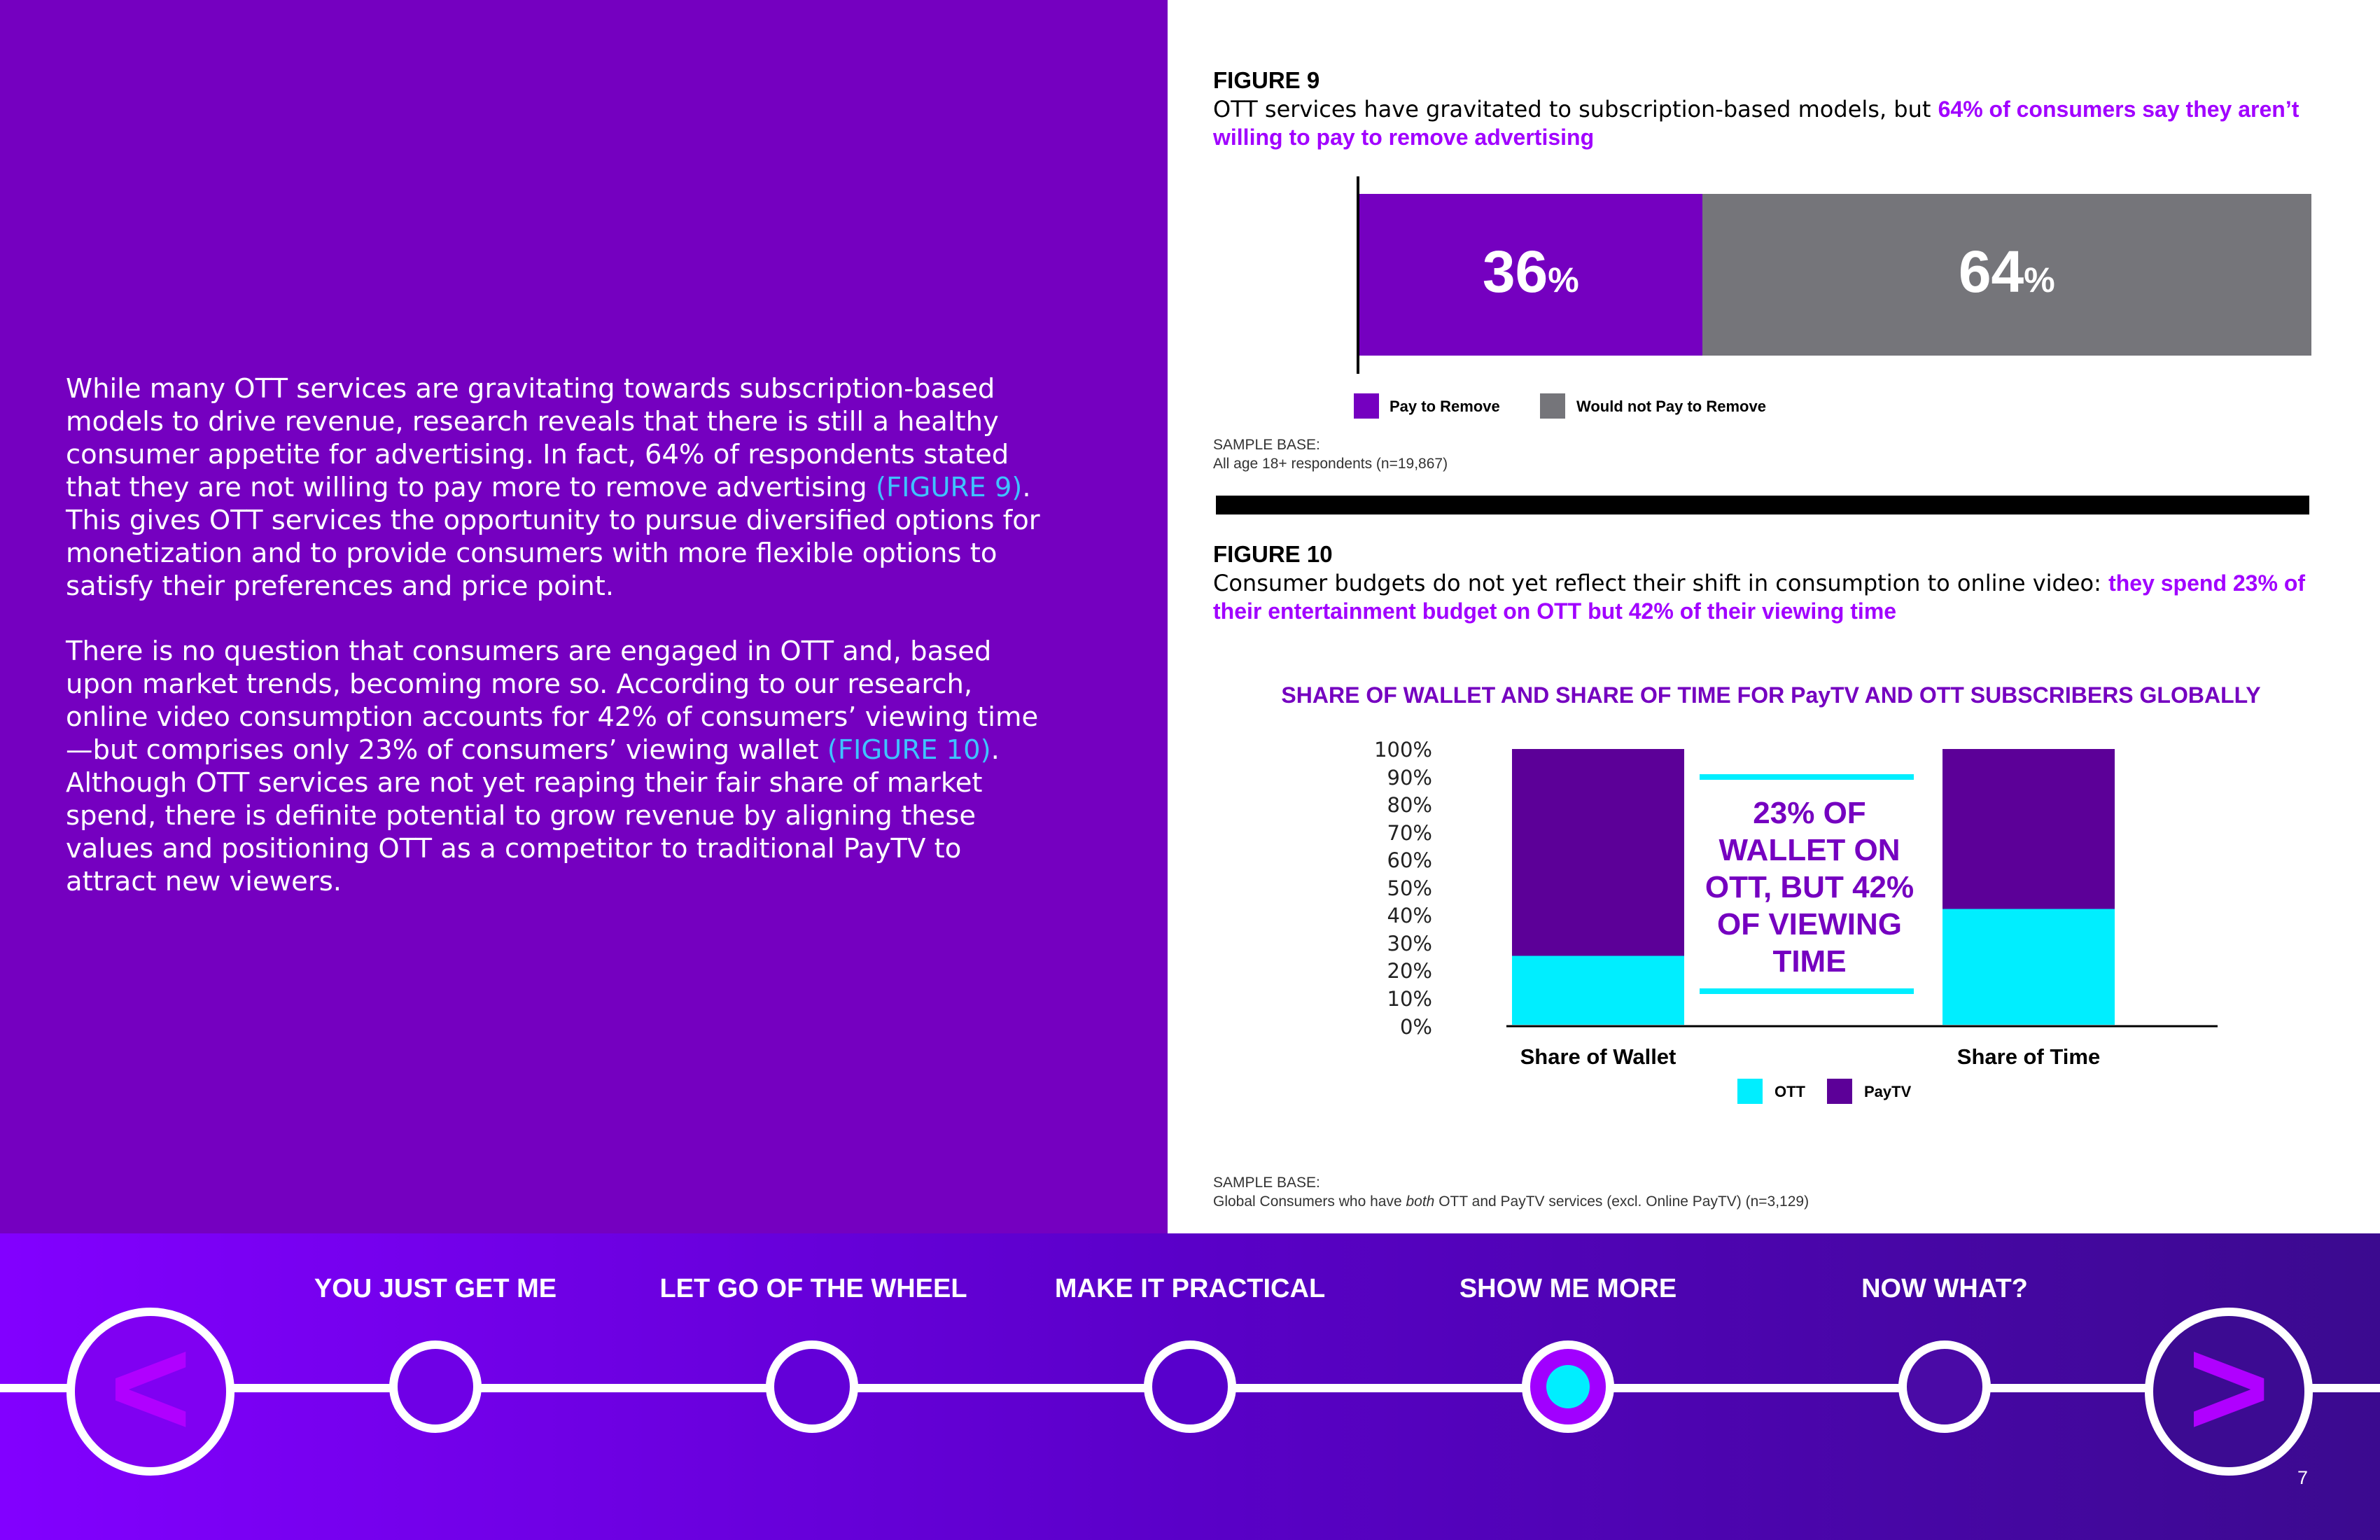 The height and width of the screenshot is (1540, 2380). What do you see at coordinates (949, 487) in the screenshot?
I see `figure-9-link: (FIGURE 9)` at bounding box center [949, 487].